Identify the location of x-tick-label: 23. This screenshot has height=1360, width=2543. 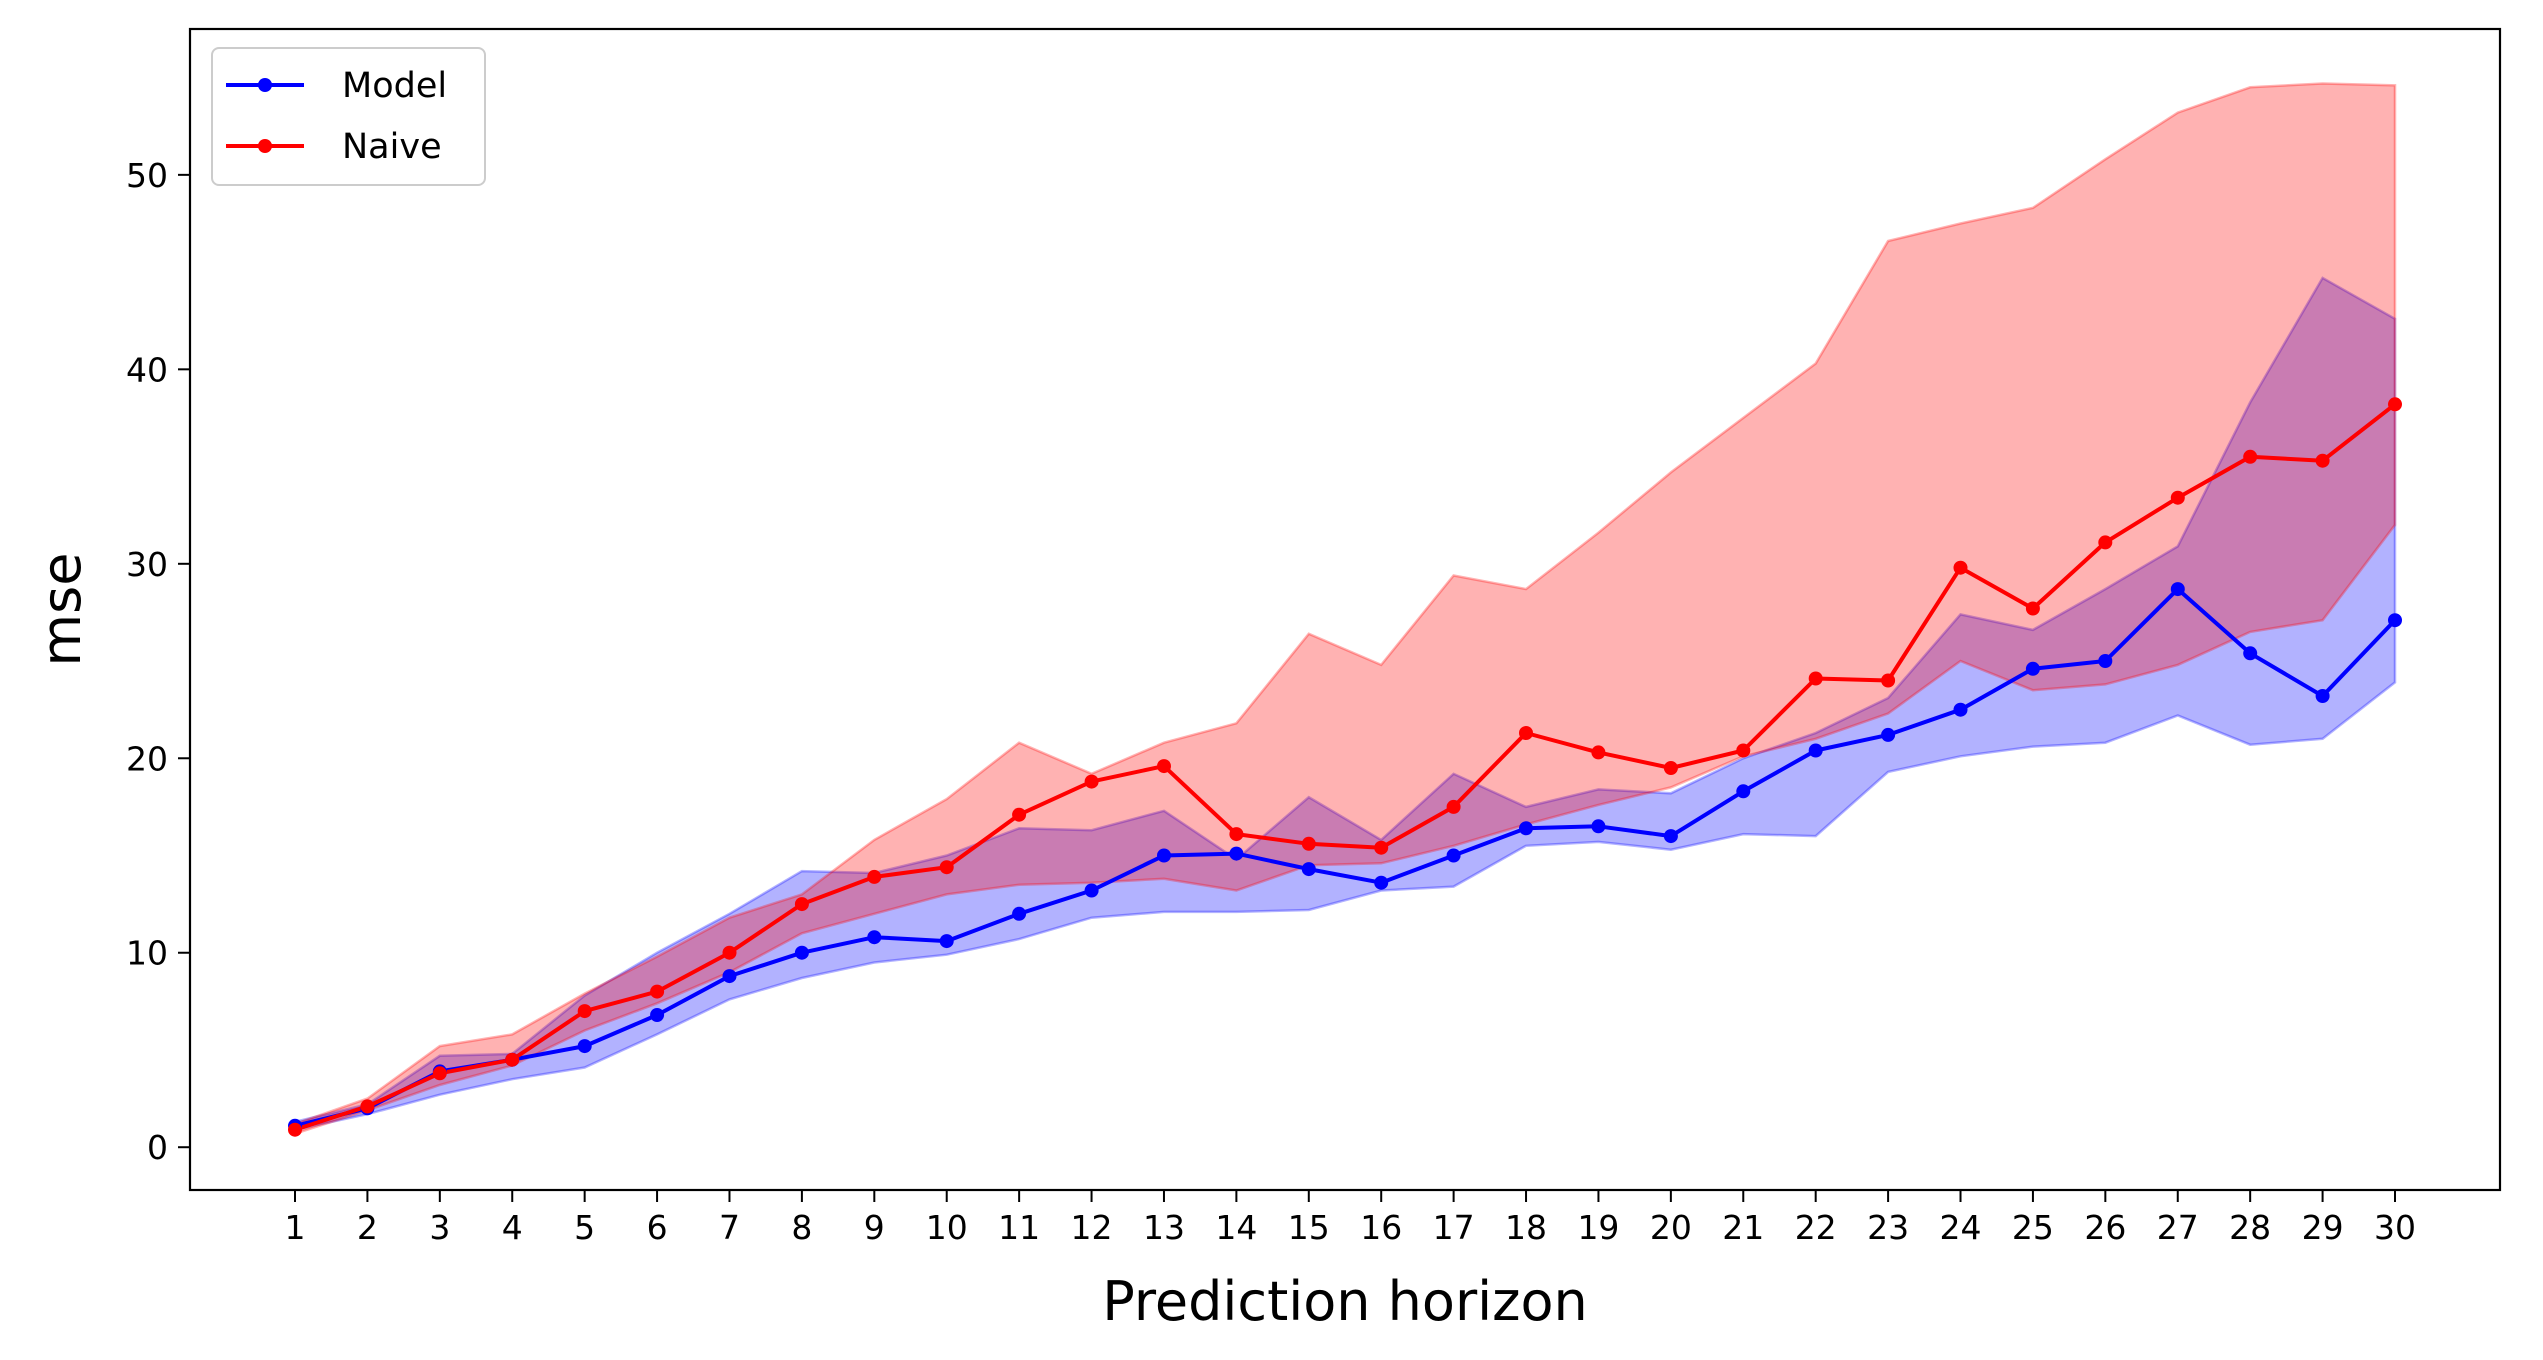
(1888, 1227).